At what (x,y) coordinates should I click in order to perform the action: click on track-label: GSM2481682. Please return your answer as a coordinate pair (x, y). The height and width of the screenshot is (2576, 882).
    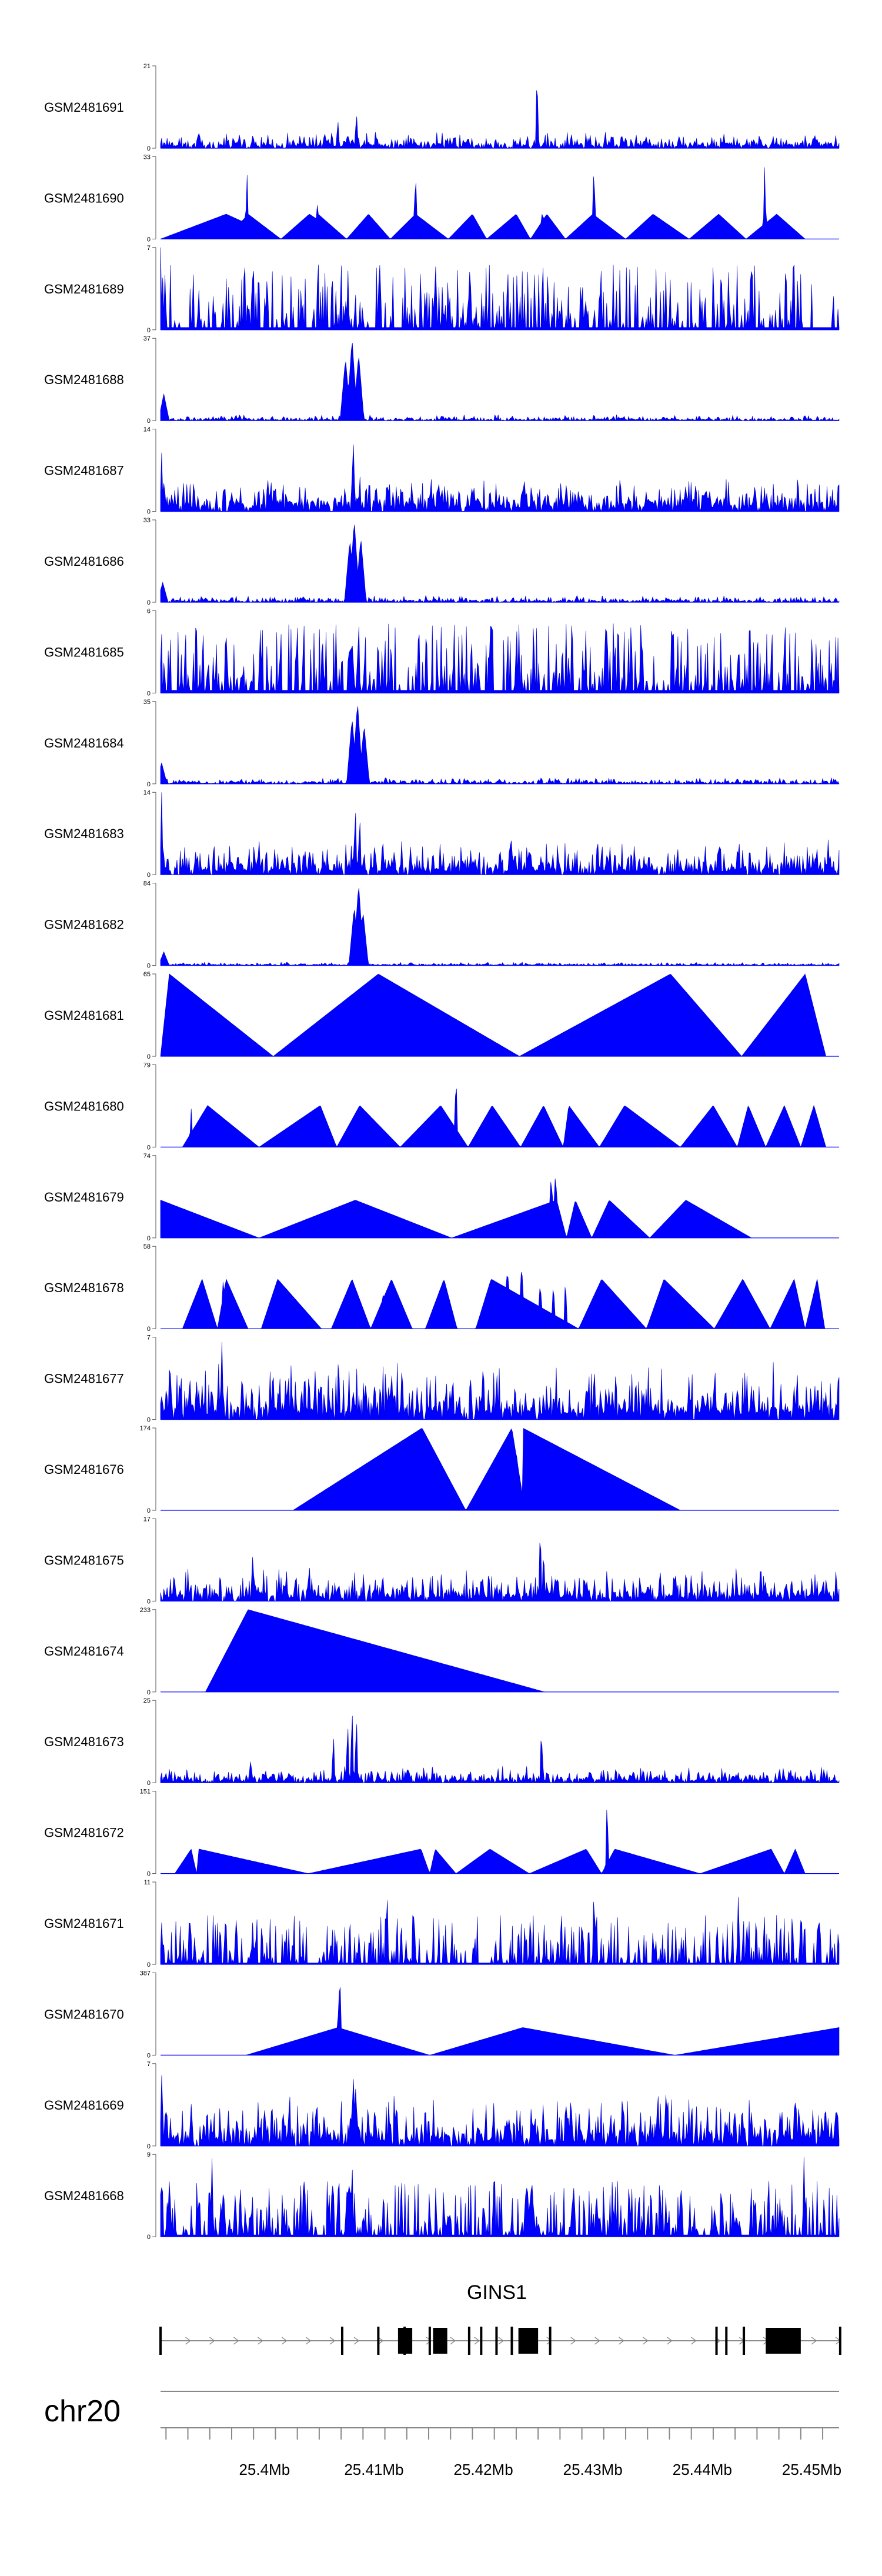
    Looking at the image, I should click on (84, 924).